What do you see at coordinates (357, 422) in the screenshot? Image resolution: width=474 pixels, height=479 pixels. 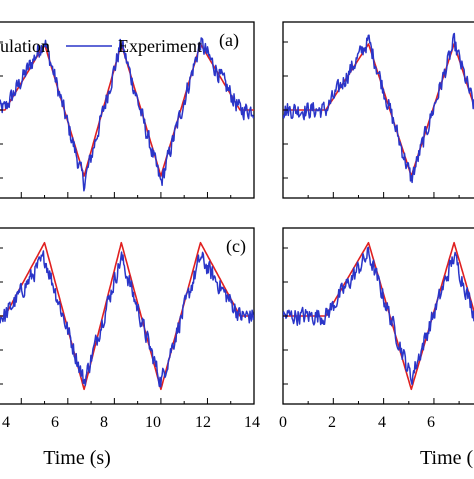 I see `x-tick-labels-right: 0 2 4 6` at bounding box center [357, 422].